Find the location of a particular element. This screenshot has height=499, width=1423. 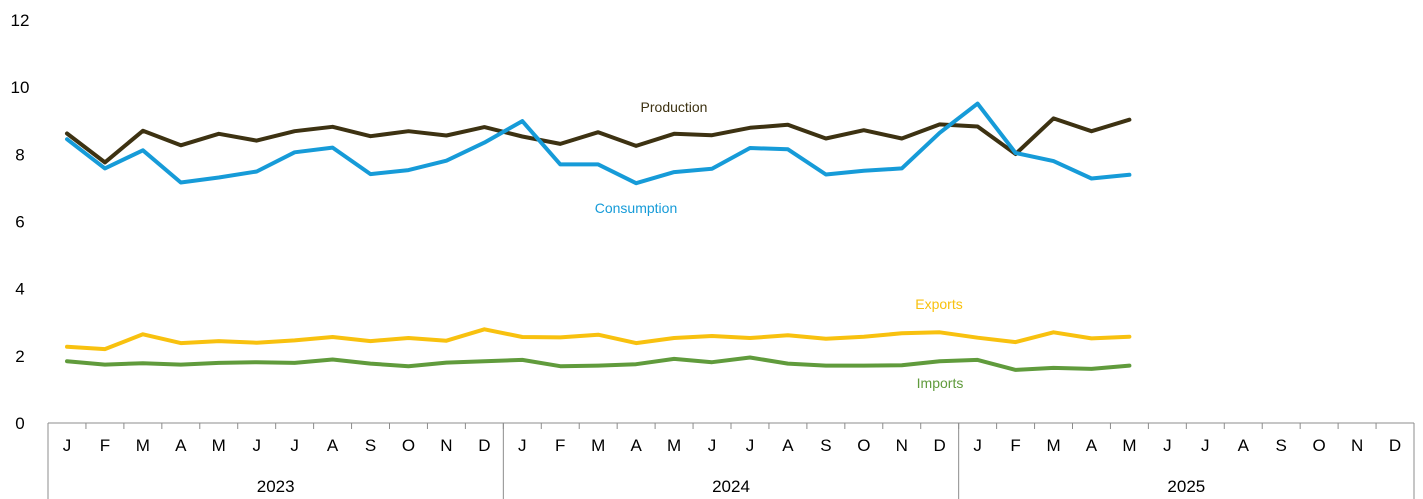

y-tick-label: 12 is located at coordinates (20, 20).